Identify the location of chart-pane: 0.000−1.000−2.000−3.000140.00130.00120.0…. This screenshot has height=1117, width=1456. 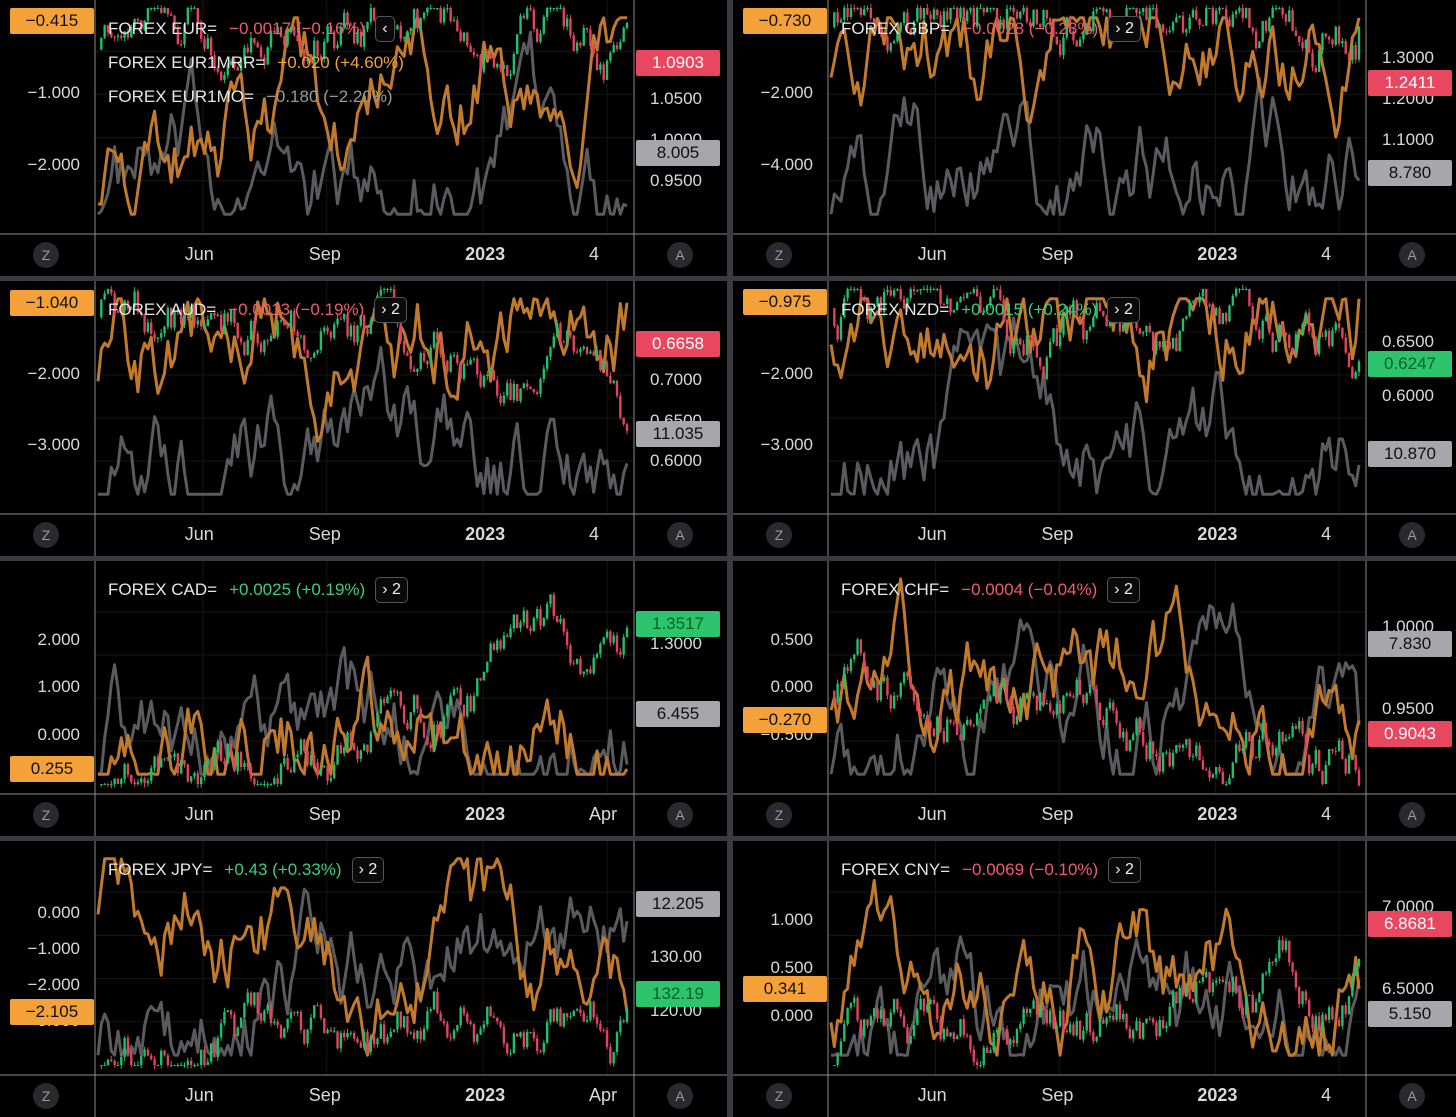
(363, 979).